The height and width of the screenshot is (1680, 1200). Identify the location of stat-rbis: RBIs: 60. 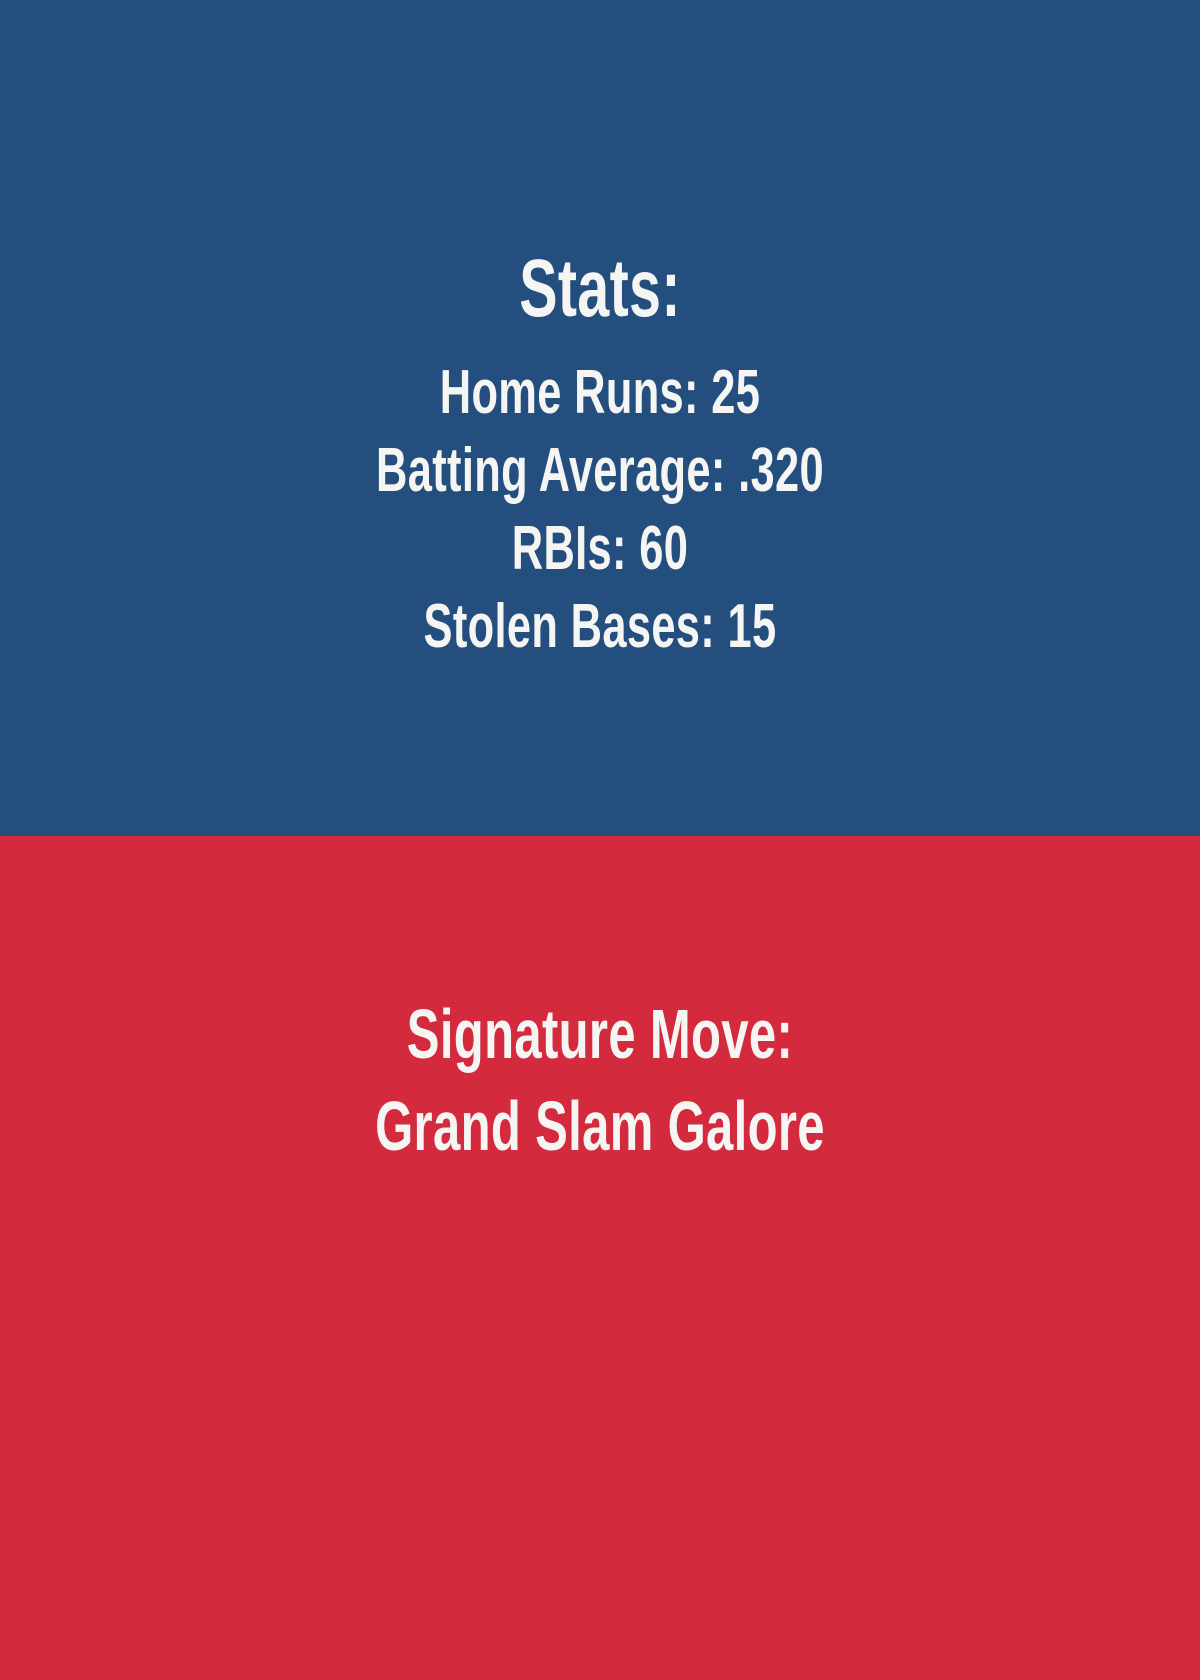
(600, 548).